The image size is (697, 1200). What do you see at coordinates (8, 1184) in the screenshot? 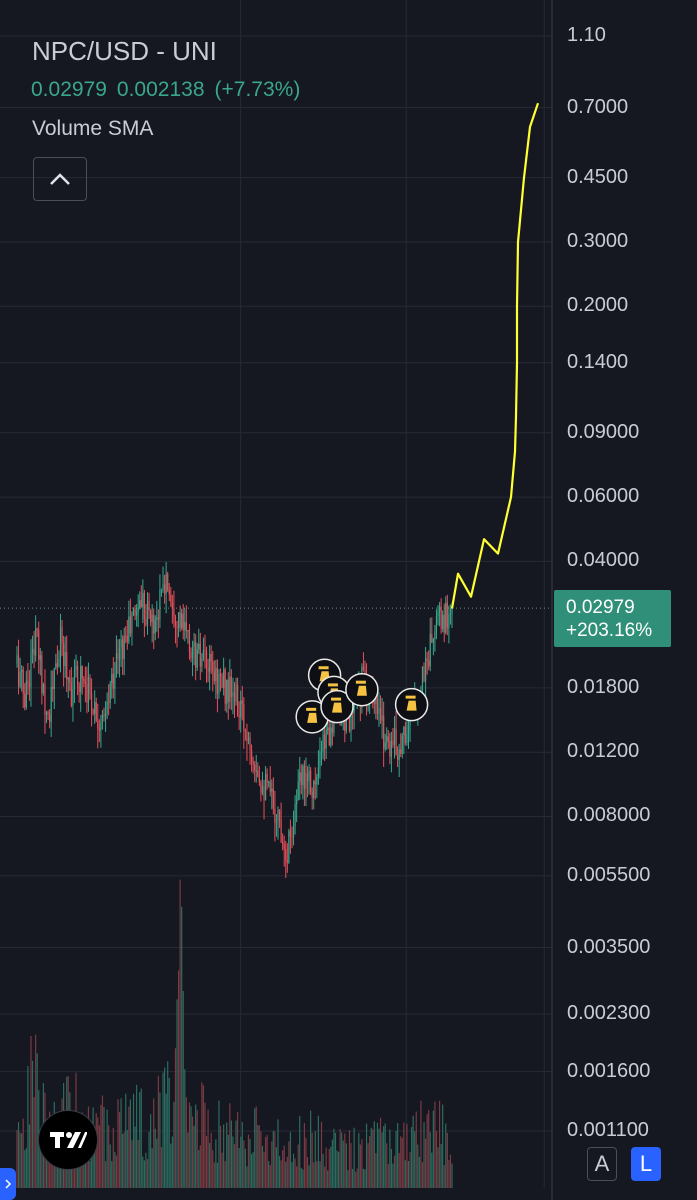
I see `side-panel-handle` at bounding box center [8, 1184].